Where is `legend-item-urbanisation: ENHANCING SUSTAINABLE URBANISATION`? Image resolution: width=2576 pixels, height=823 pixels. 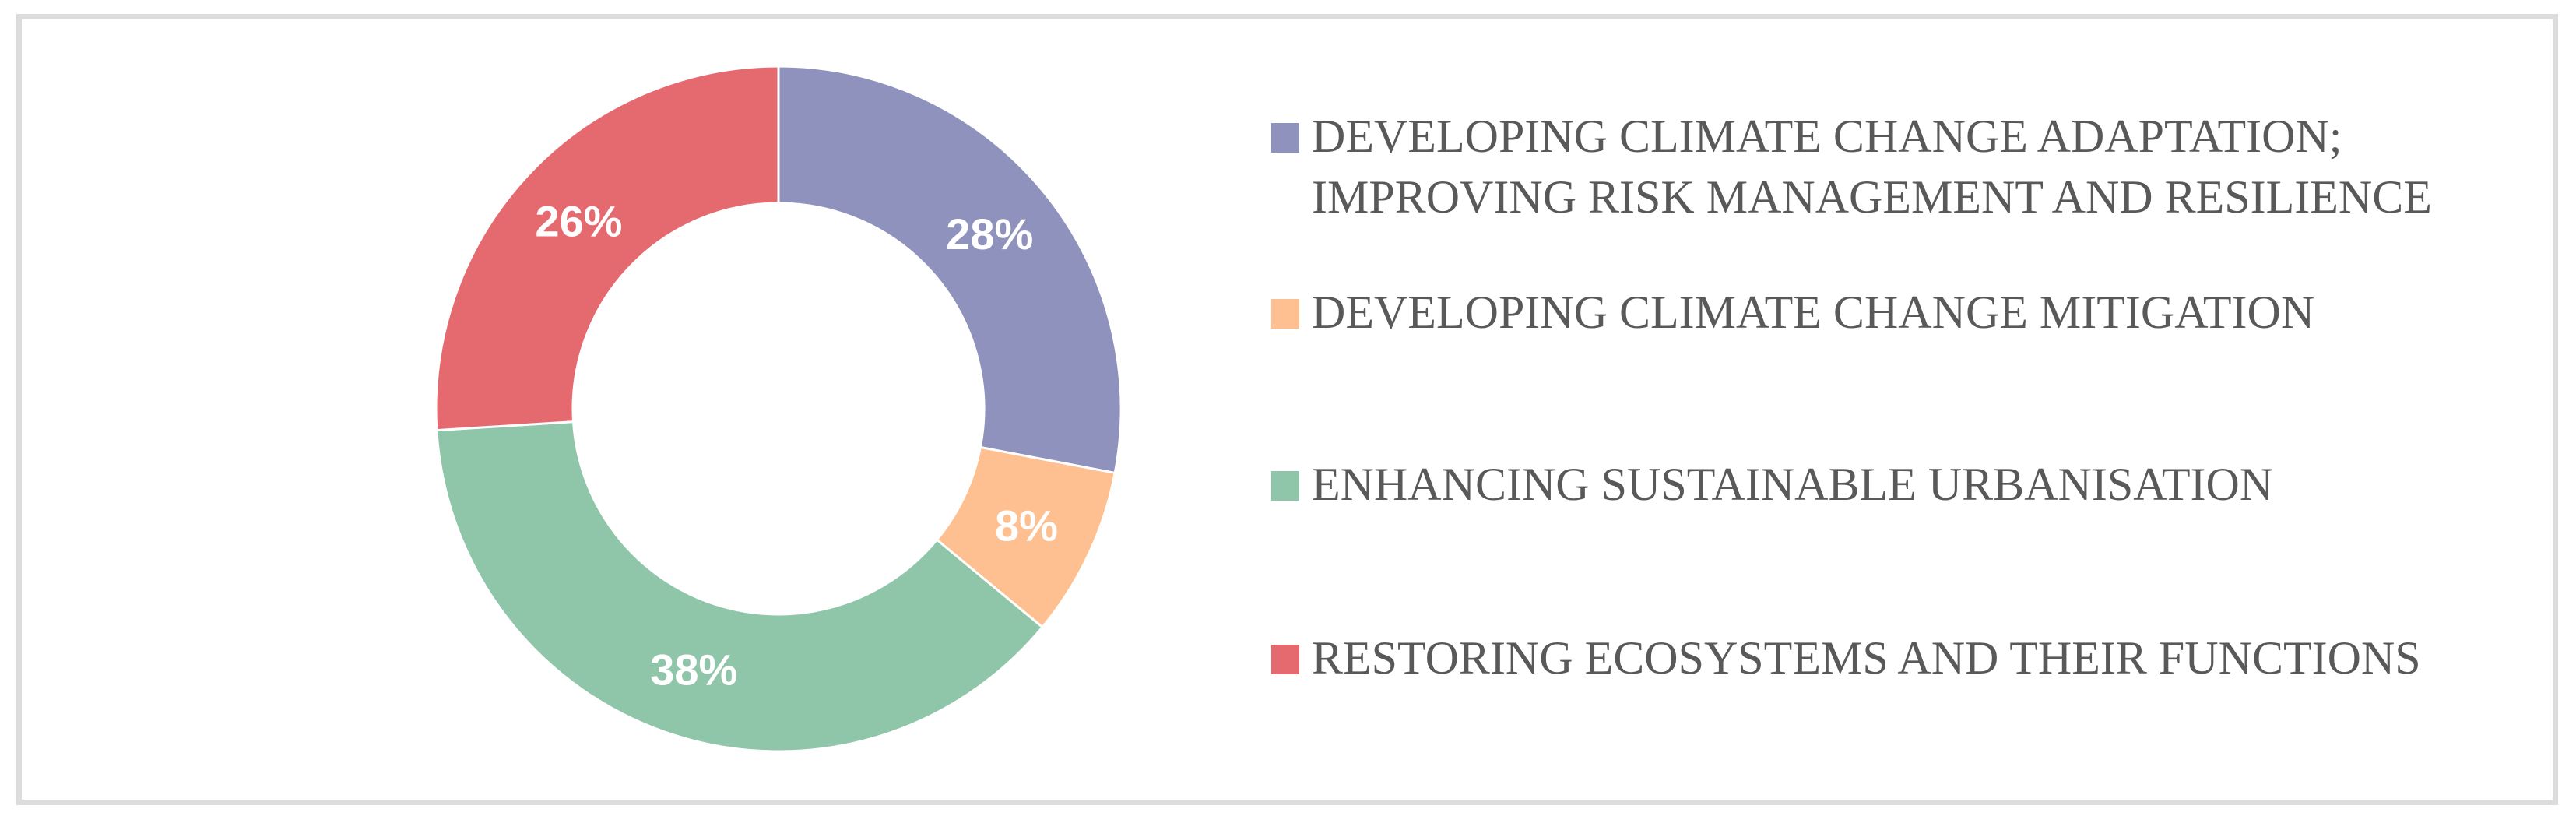 legend-item-urbanisation: ENHANCING SUSTAINABLE URBANISATION is located at coordinates (1772, 484).